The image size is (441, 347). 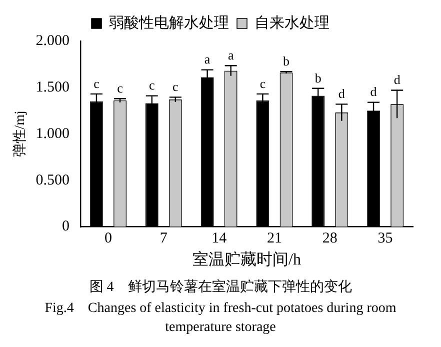 I want to click on y-tick-label: 1.000, so click(x=53, y=134).